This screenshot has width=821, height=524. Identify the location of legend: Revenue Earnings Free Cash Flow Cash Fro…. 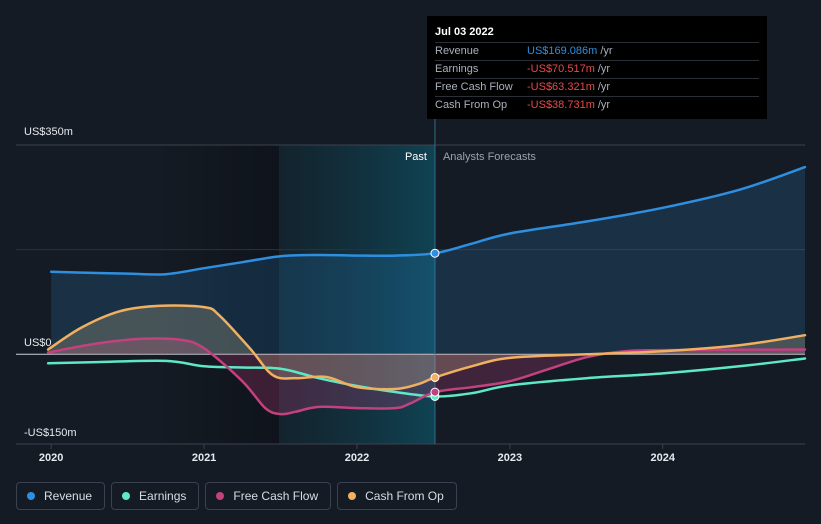
(236, 496).